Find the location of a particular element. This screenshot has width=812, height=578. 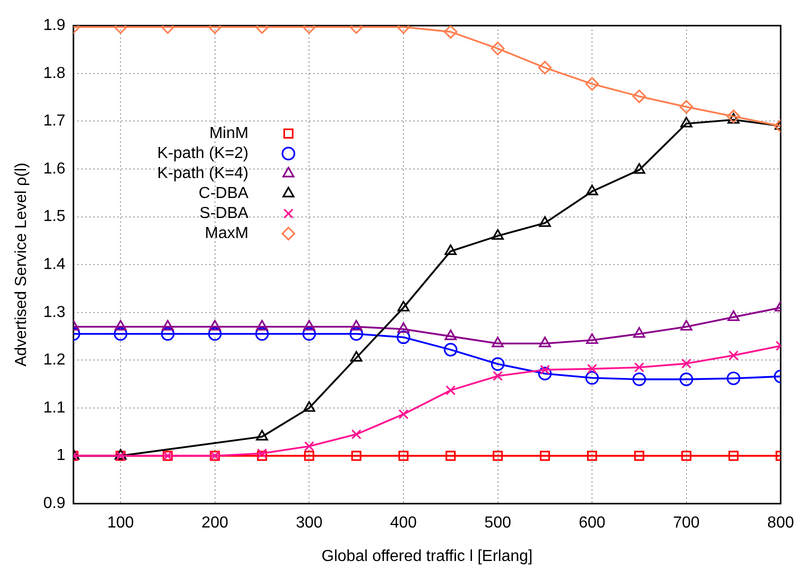

y-tick-label: 0.9 is located at coordinates (54, 503).